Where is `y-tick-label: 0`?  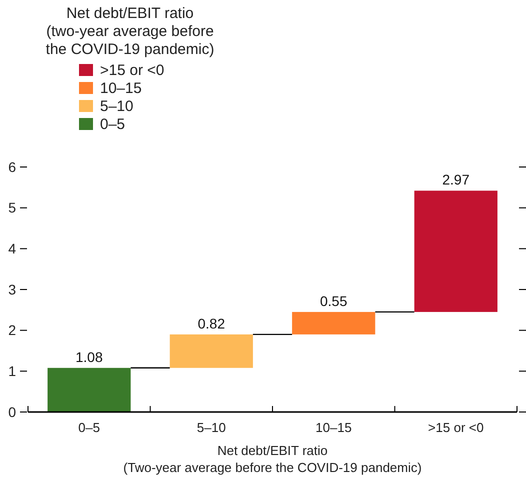
y-tick-label: 0 is located at coordinates (12, 412).